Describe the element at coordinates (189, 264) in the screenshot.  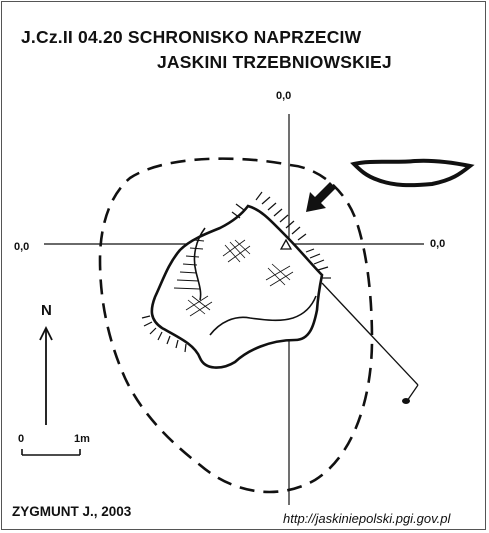
I see `left-wall-hachures` at that location.